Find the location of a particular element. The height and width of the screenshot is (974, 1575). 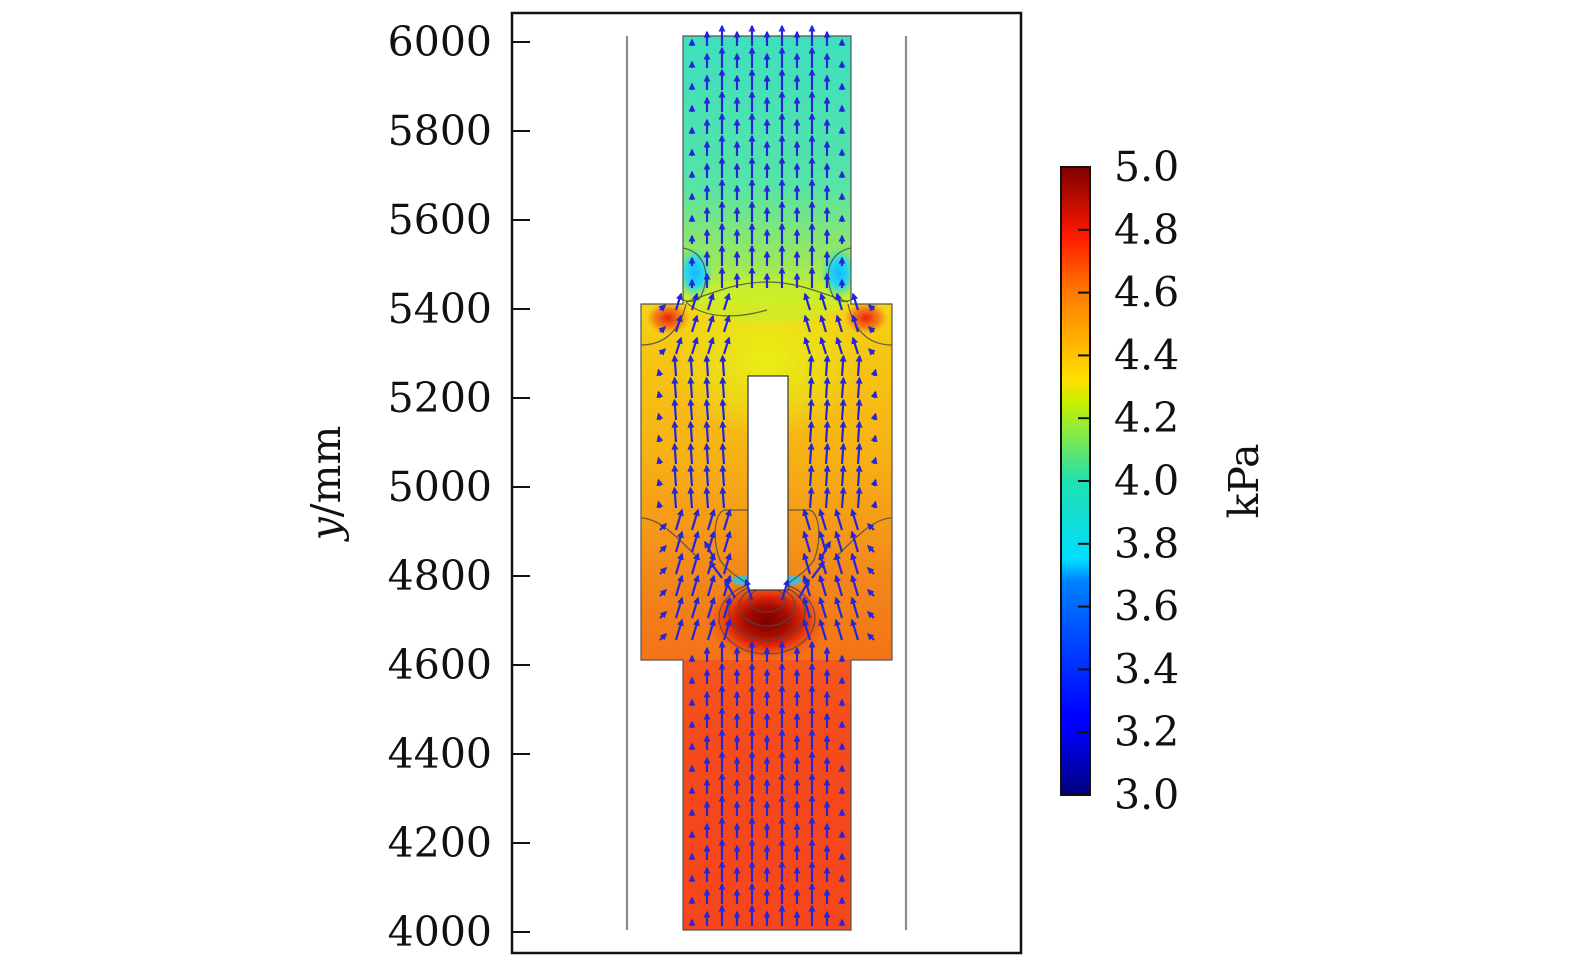

right-corner-hotspot is located at coordinates (866, 318).